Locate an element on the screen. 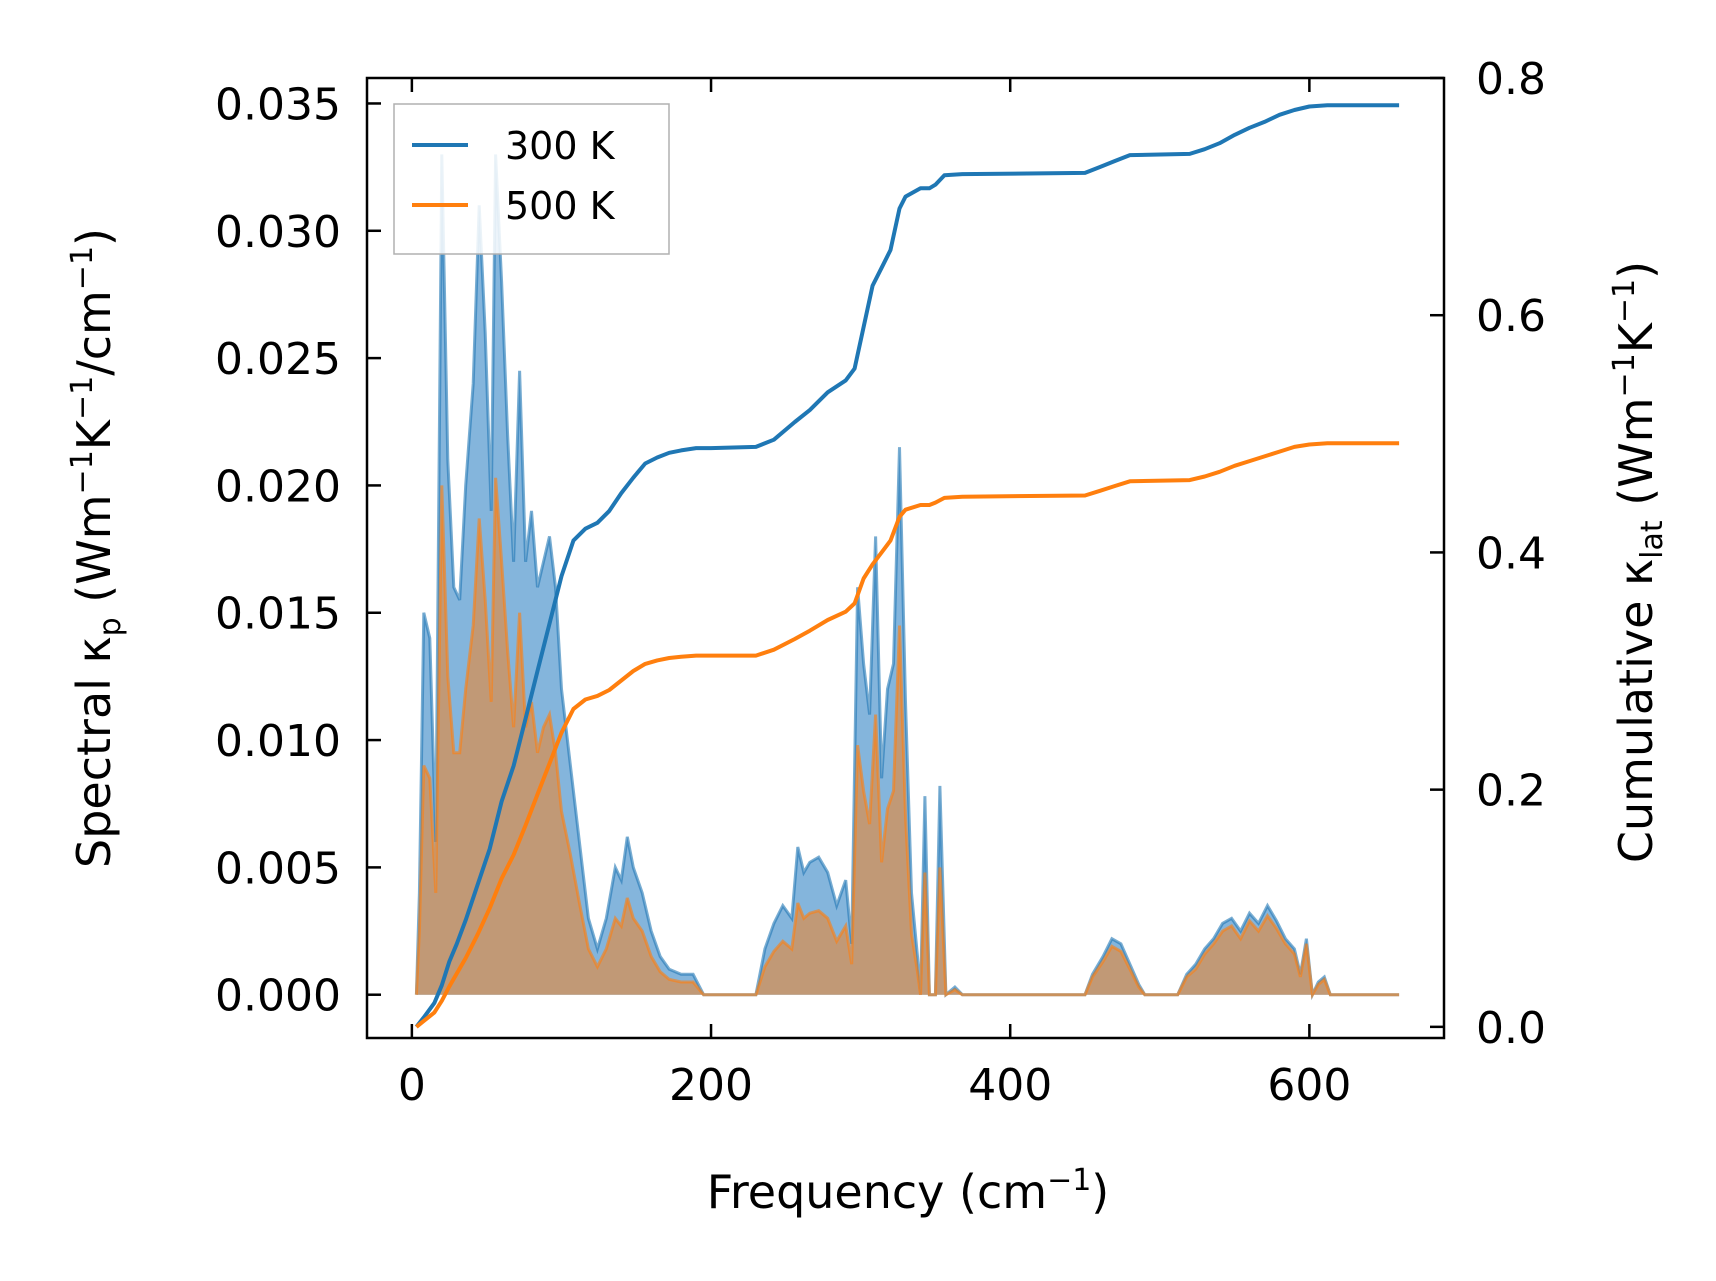 The image size is (1716, 1281). x-tick-label: 600 is located at coordinates (1309, 1085).